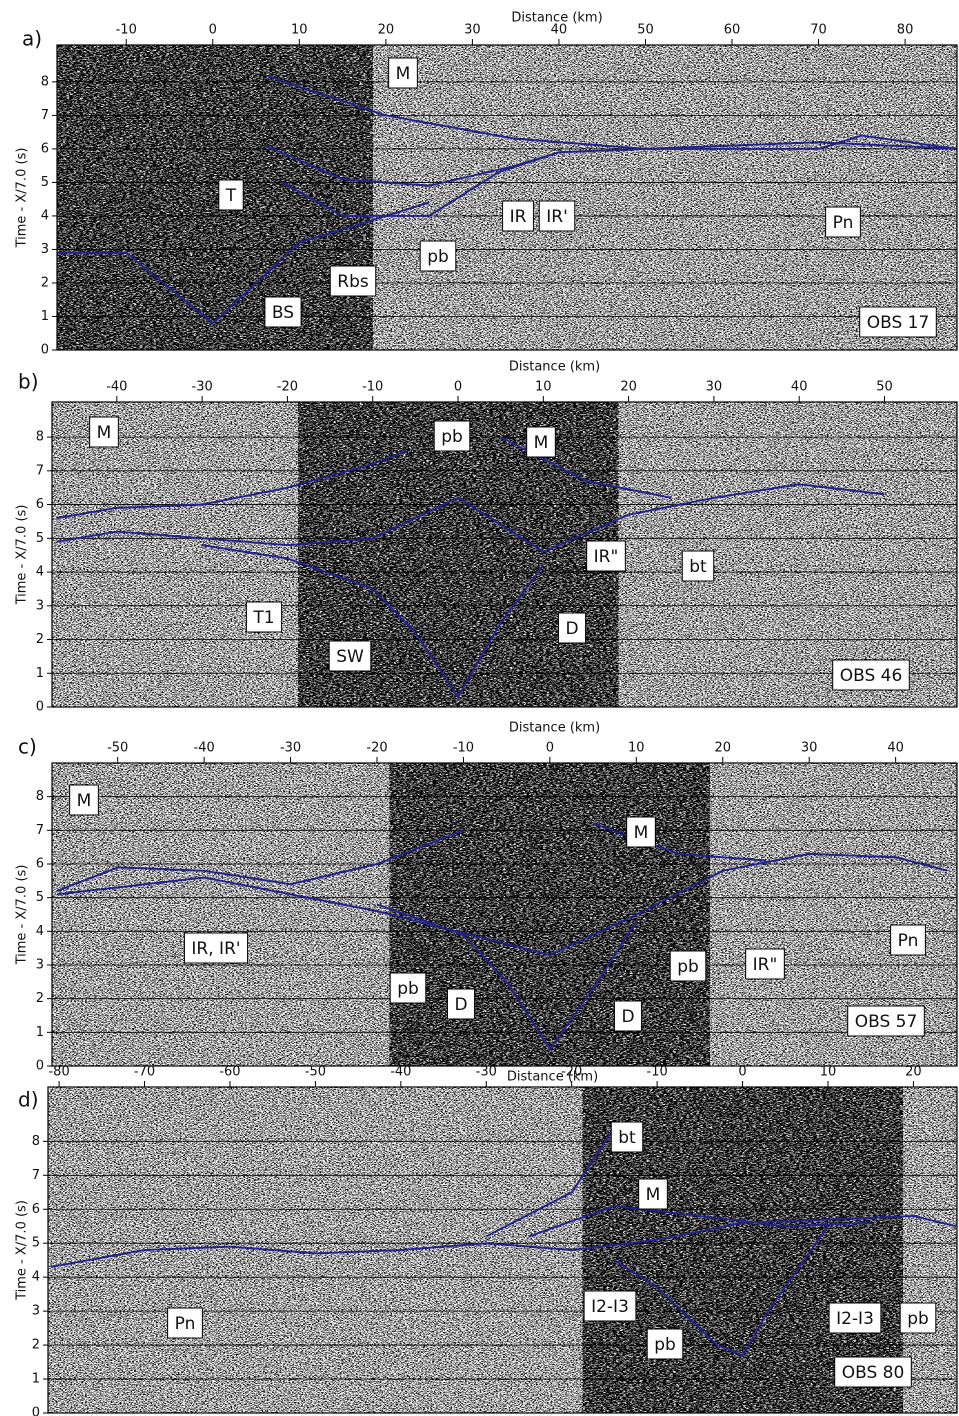 Image resolution: width=959 pixels, height=1416 pixels. Describe the element at coordinates (353, 281) in the screenshot. I see `annotation: Rbs` at that location.